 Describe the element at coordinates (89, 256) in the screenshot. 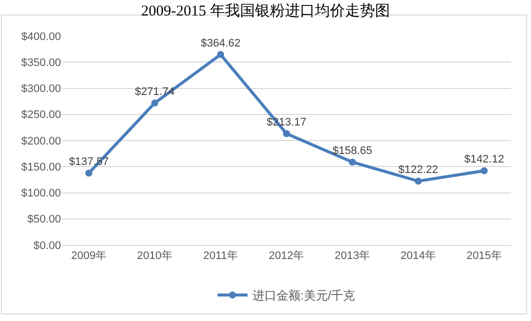

I see `x-tick-label: 2009年` at that location.